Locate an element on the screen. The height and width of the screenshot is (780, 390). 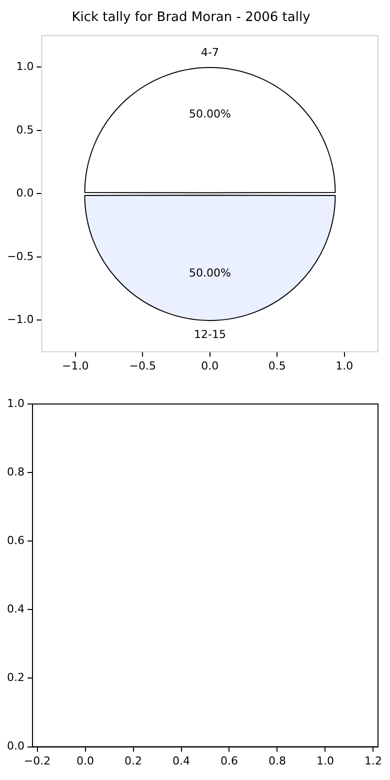
x-tick-label: 1.2 is located at coordinates (373, 761).